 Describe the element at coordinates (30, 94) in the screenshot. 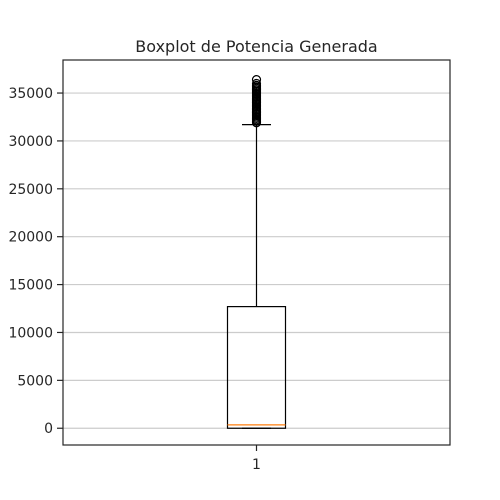

I see `y-tick-label: 35000` at that location.